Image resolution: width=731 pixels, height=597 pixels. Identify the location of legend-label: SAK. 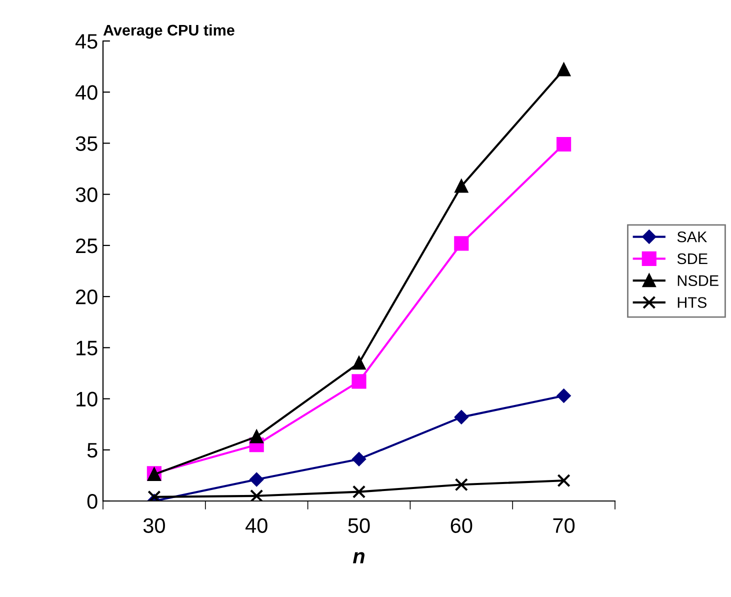
(692, 236).